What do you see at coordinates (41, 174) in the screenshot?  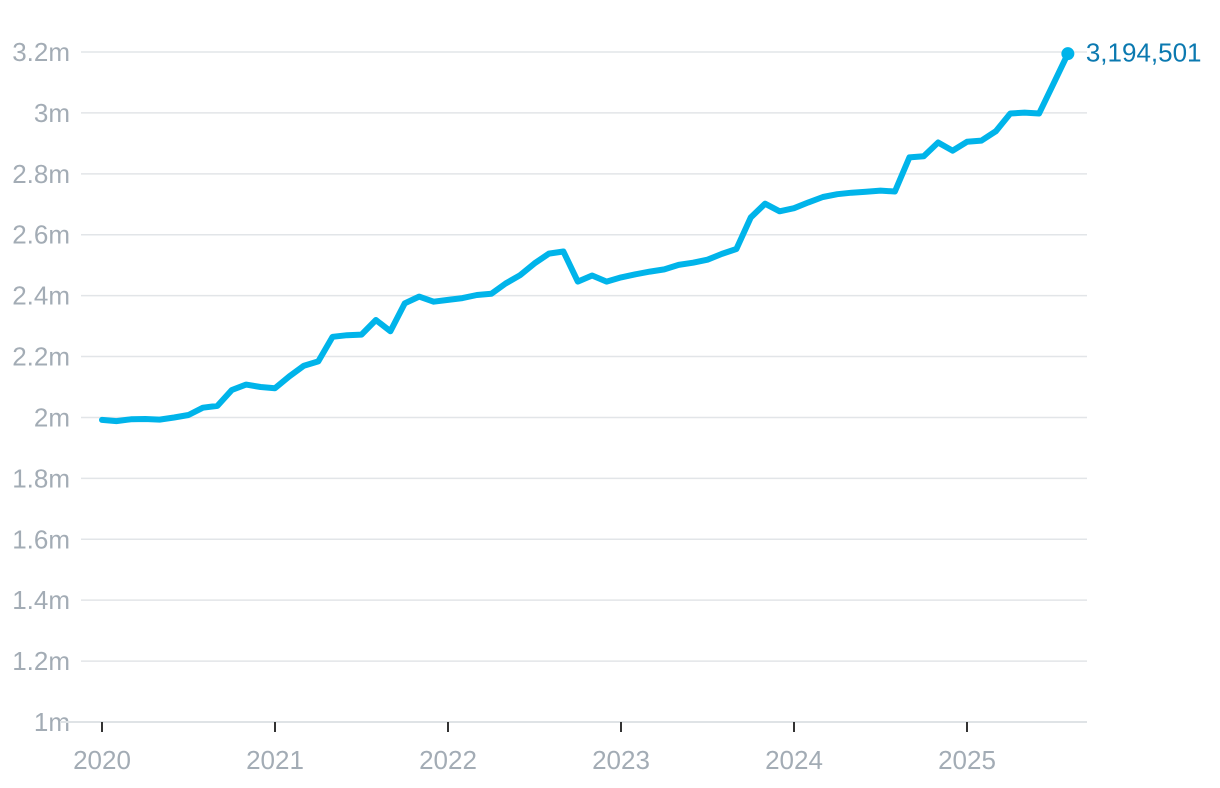 I see `y-tick-label: 2.8m` at bounding box center [41, 174].